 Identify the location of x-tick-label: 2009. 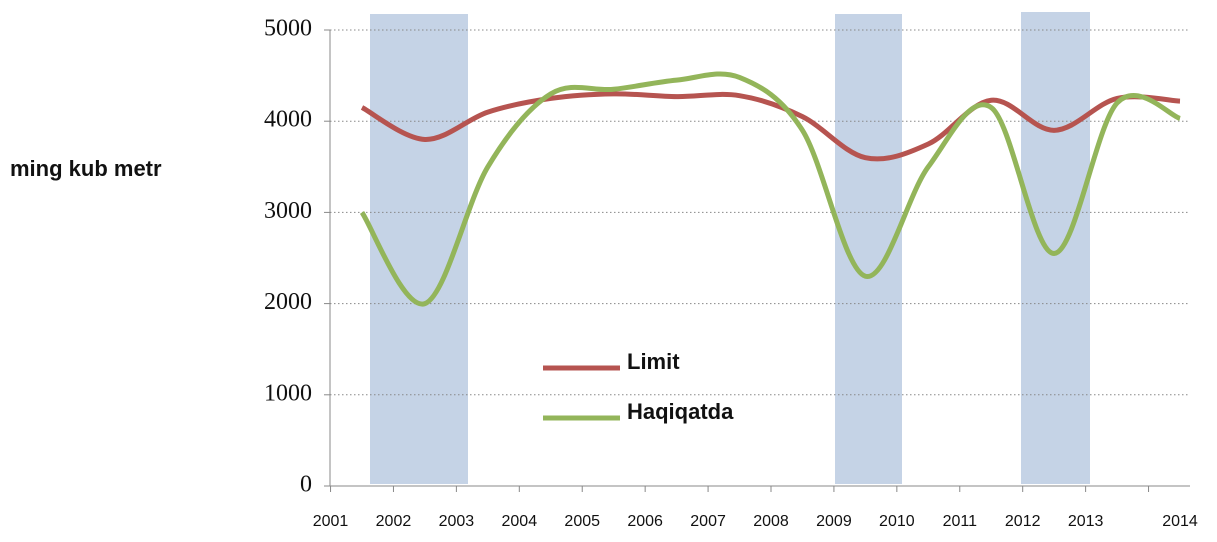
(834, 521).